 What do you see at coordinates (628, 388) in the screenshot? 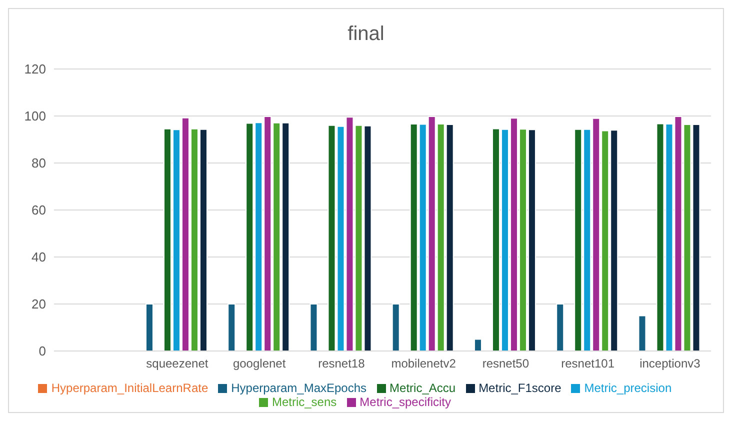
I see `legend-label: Metric_precision` at bounding box center [628, 388].